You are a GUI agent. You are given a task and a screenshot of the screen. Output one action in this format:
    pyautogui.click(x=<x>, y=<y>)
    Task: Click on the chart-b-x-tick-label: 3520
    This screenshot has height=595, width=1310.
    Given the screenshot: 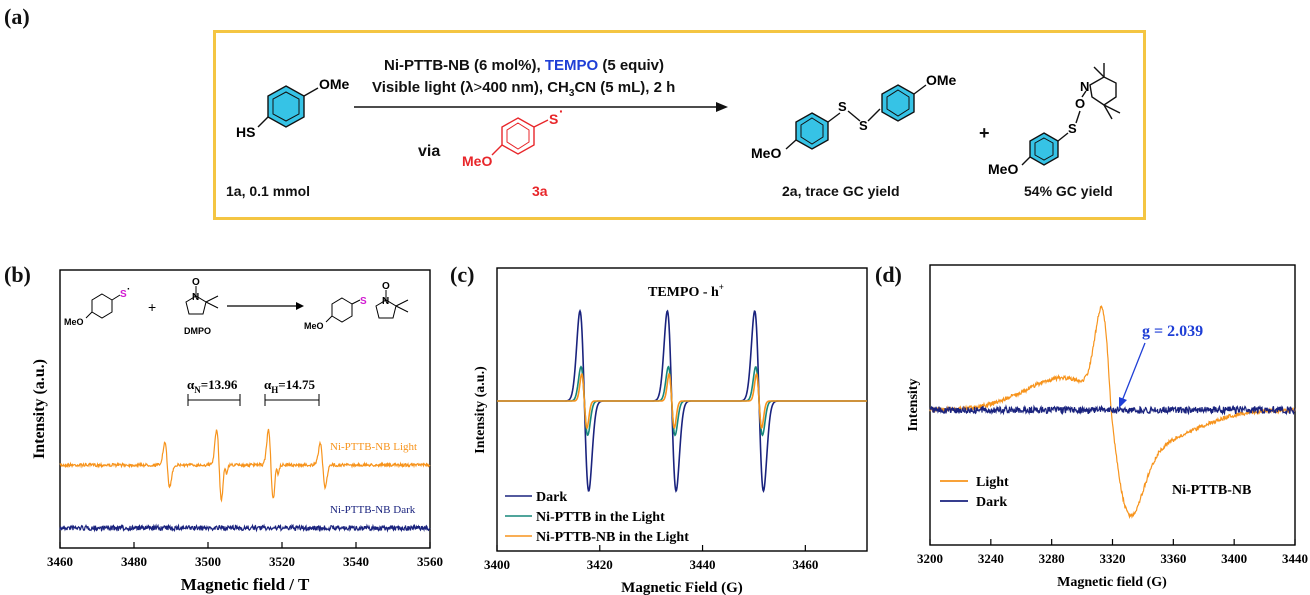 What is the action you would take?
    pyautogui.click(x=282, y=561)
    